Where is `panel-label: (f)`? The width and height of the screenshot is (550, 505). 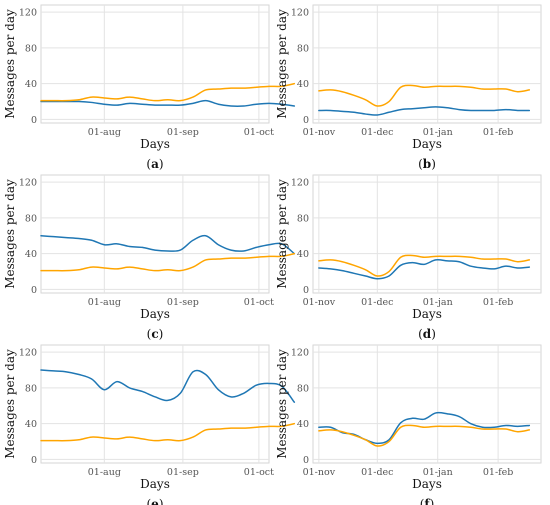
panel-label: (f) is located at coordinates (427, 501).